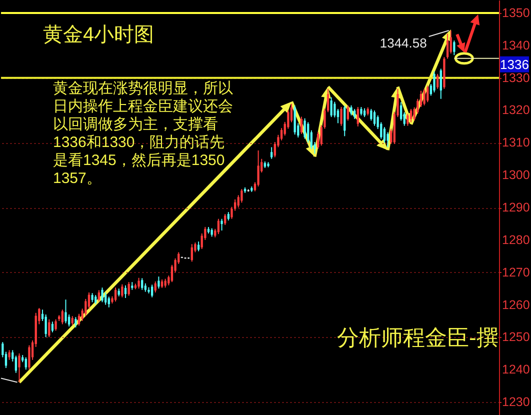 The image size is (531, 415). Describe the element at coordinates (516, 45) in the screenshot. I see `y-tick-label: 1340` at that location.